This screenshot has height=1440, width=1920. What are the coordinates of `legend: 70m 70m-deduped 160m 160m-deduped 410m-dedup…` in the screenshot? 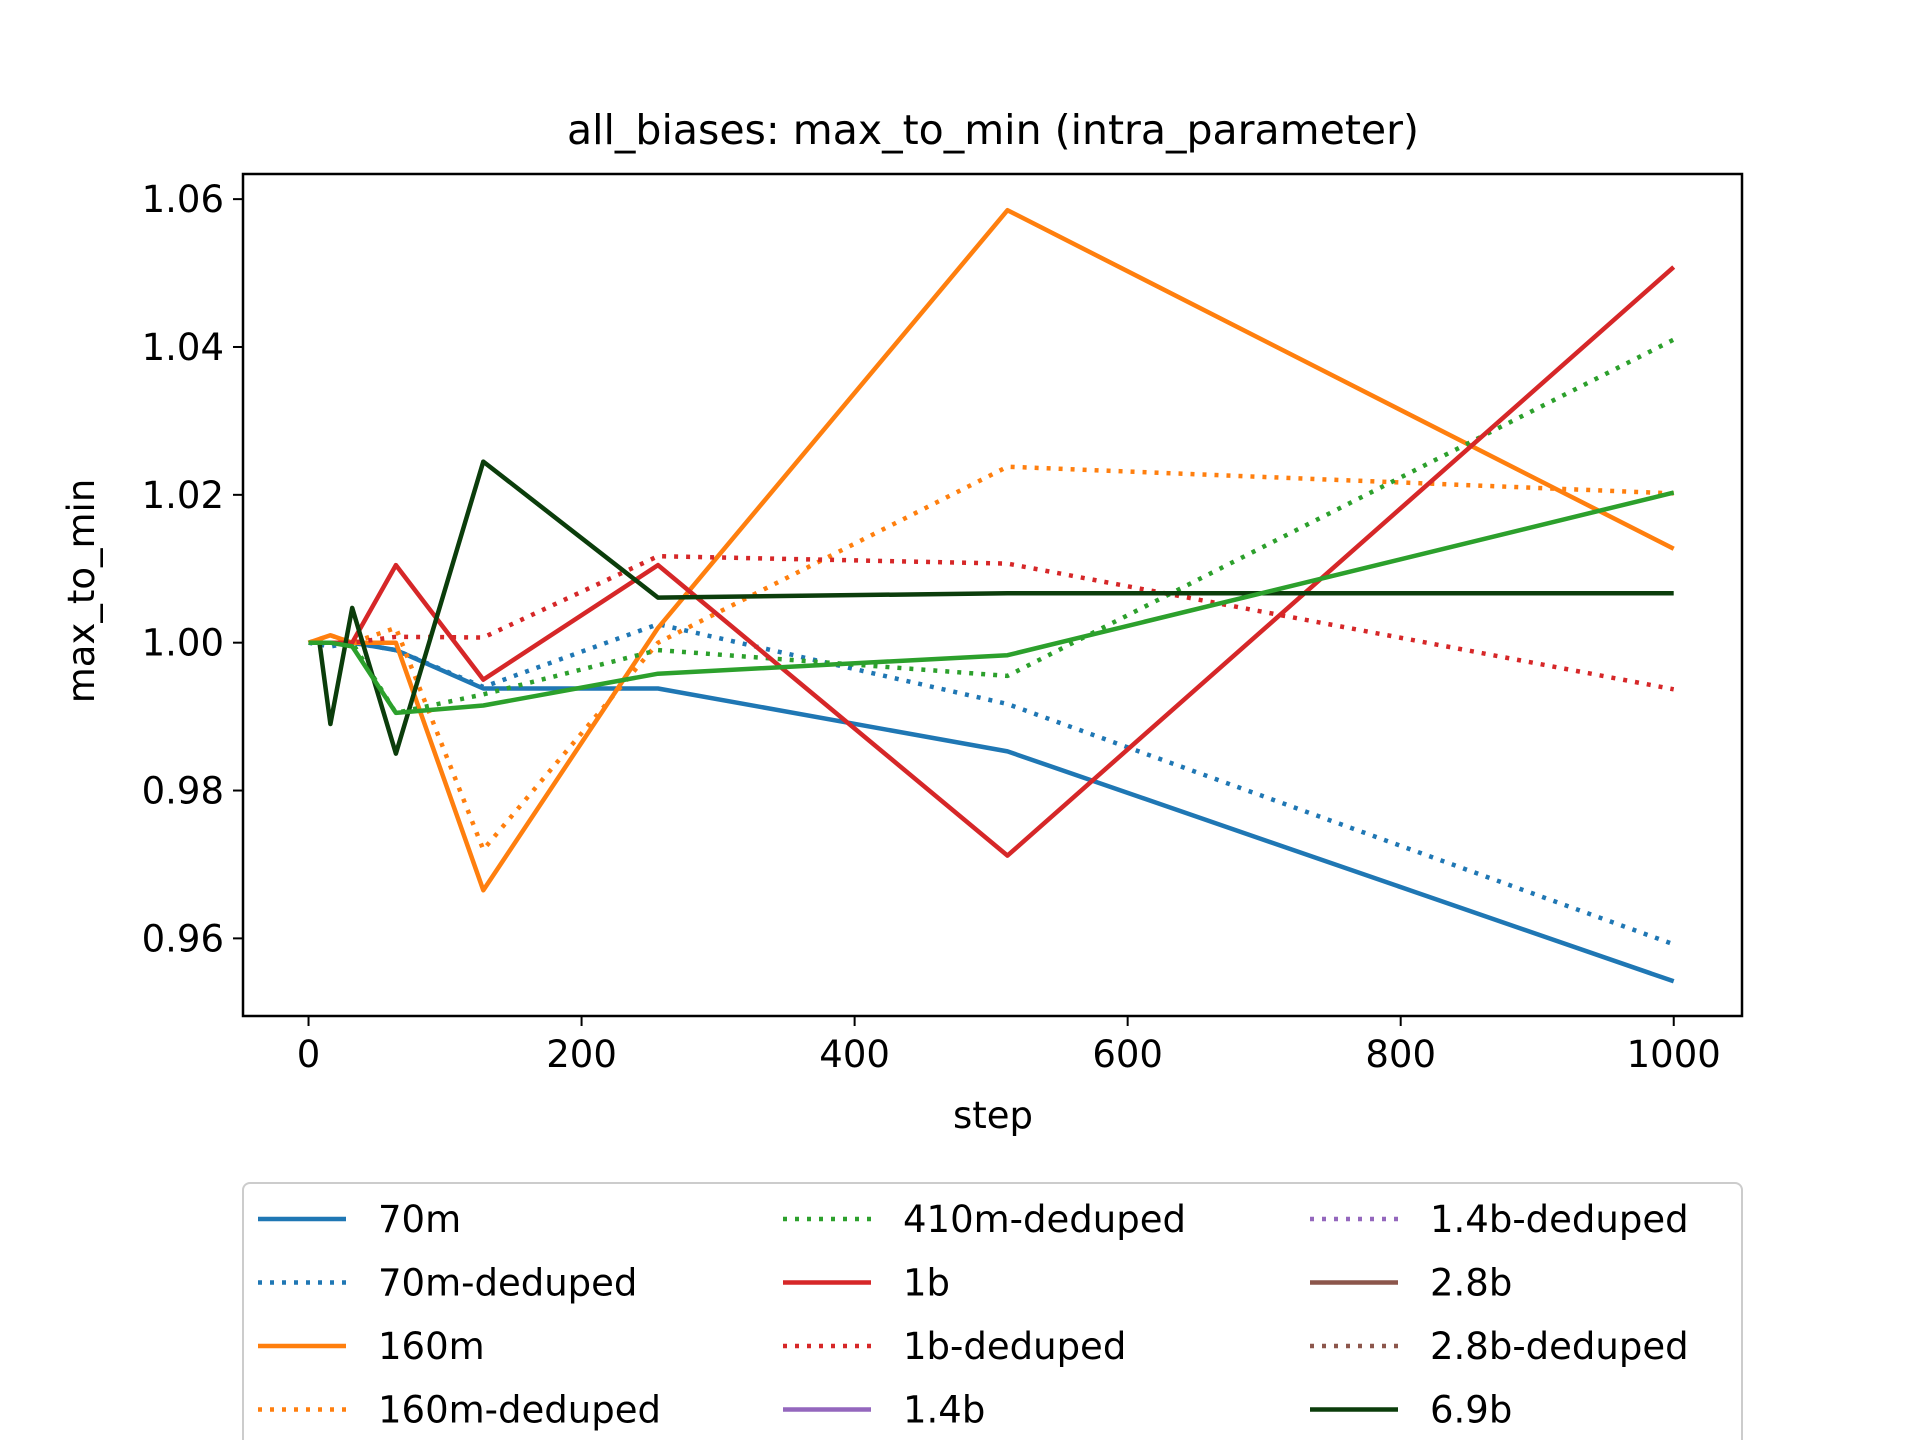 It's located at (992, 1311).